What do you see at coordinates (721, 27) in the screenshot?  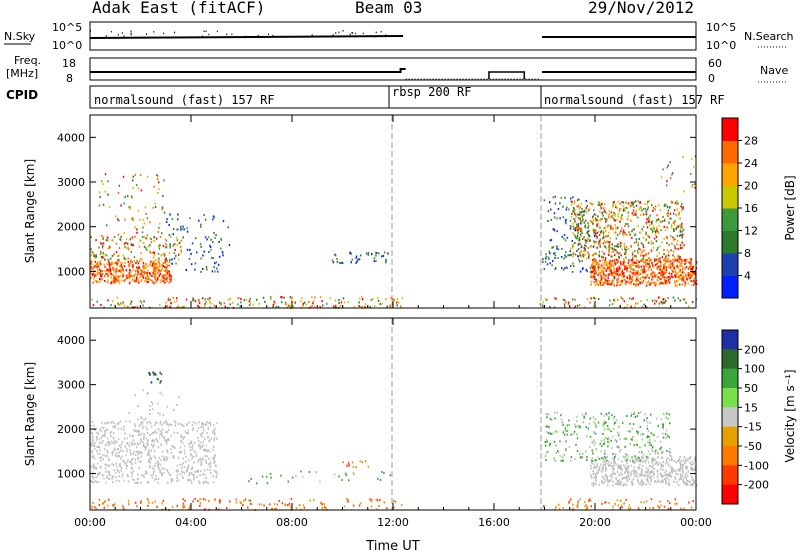 I see `nsky-tick-top-right: 10^5` at bounding box center [721, 27].